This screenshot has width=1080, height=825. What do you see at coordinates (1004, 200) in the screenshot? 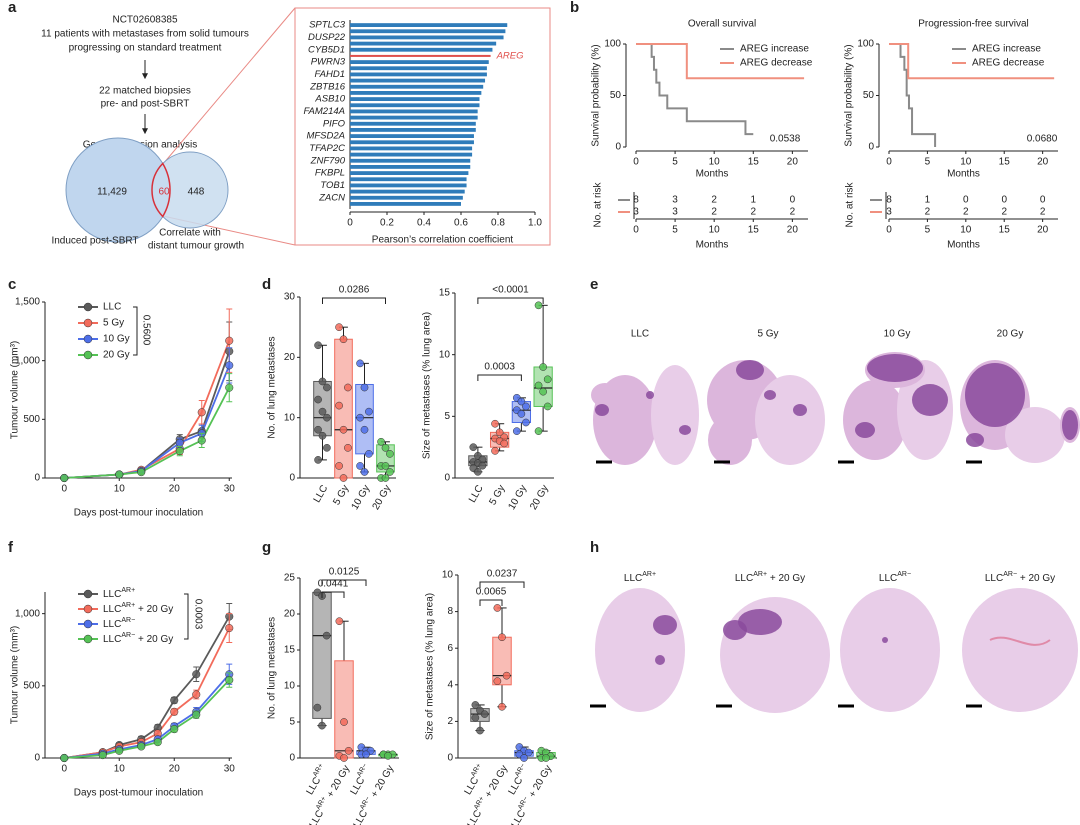
I see `risk-count: 0` at bounding box center [1004, 200].